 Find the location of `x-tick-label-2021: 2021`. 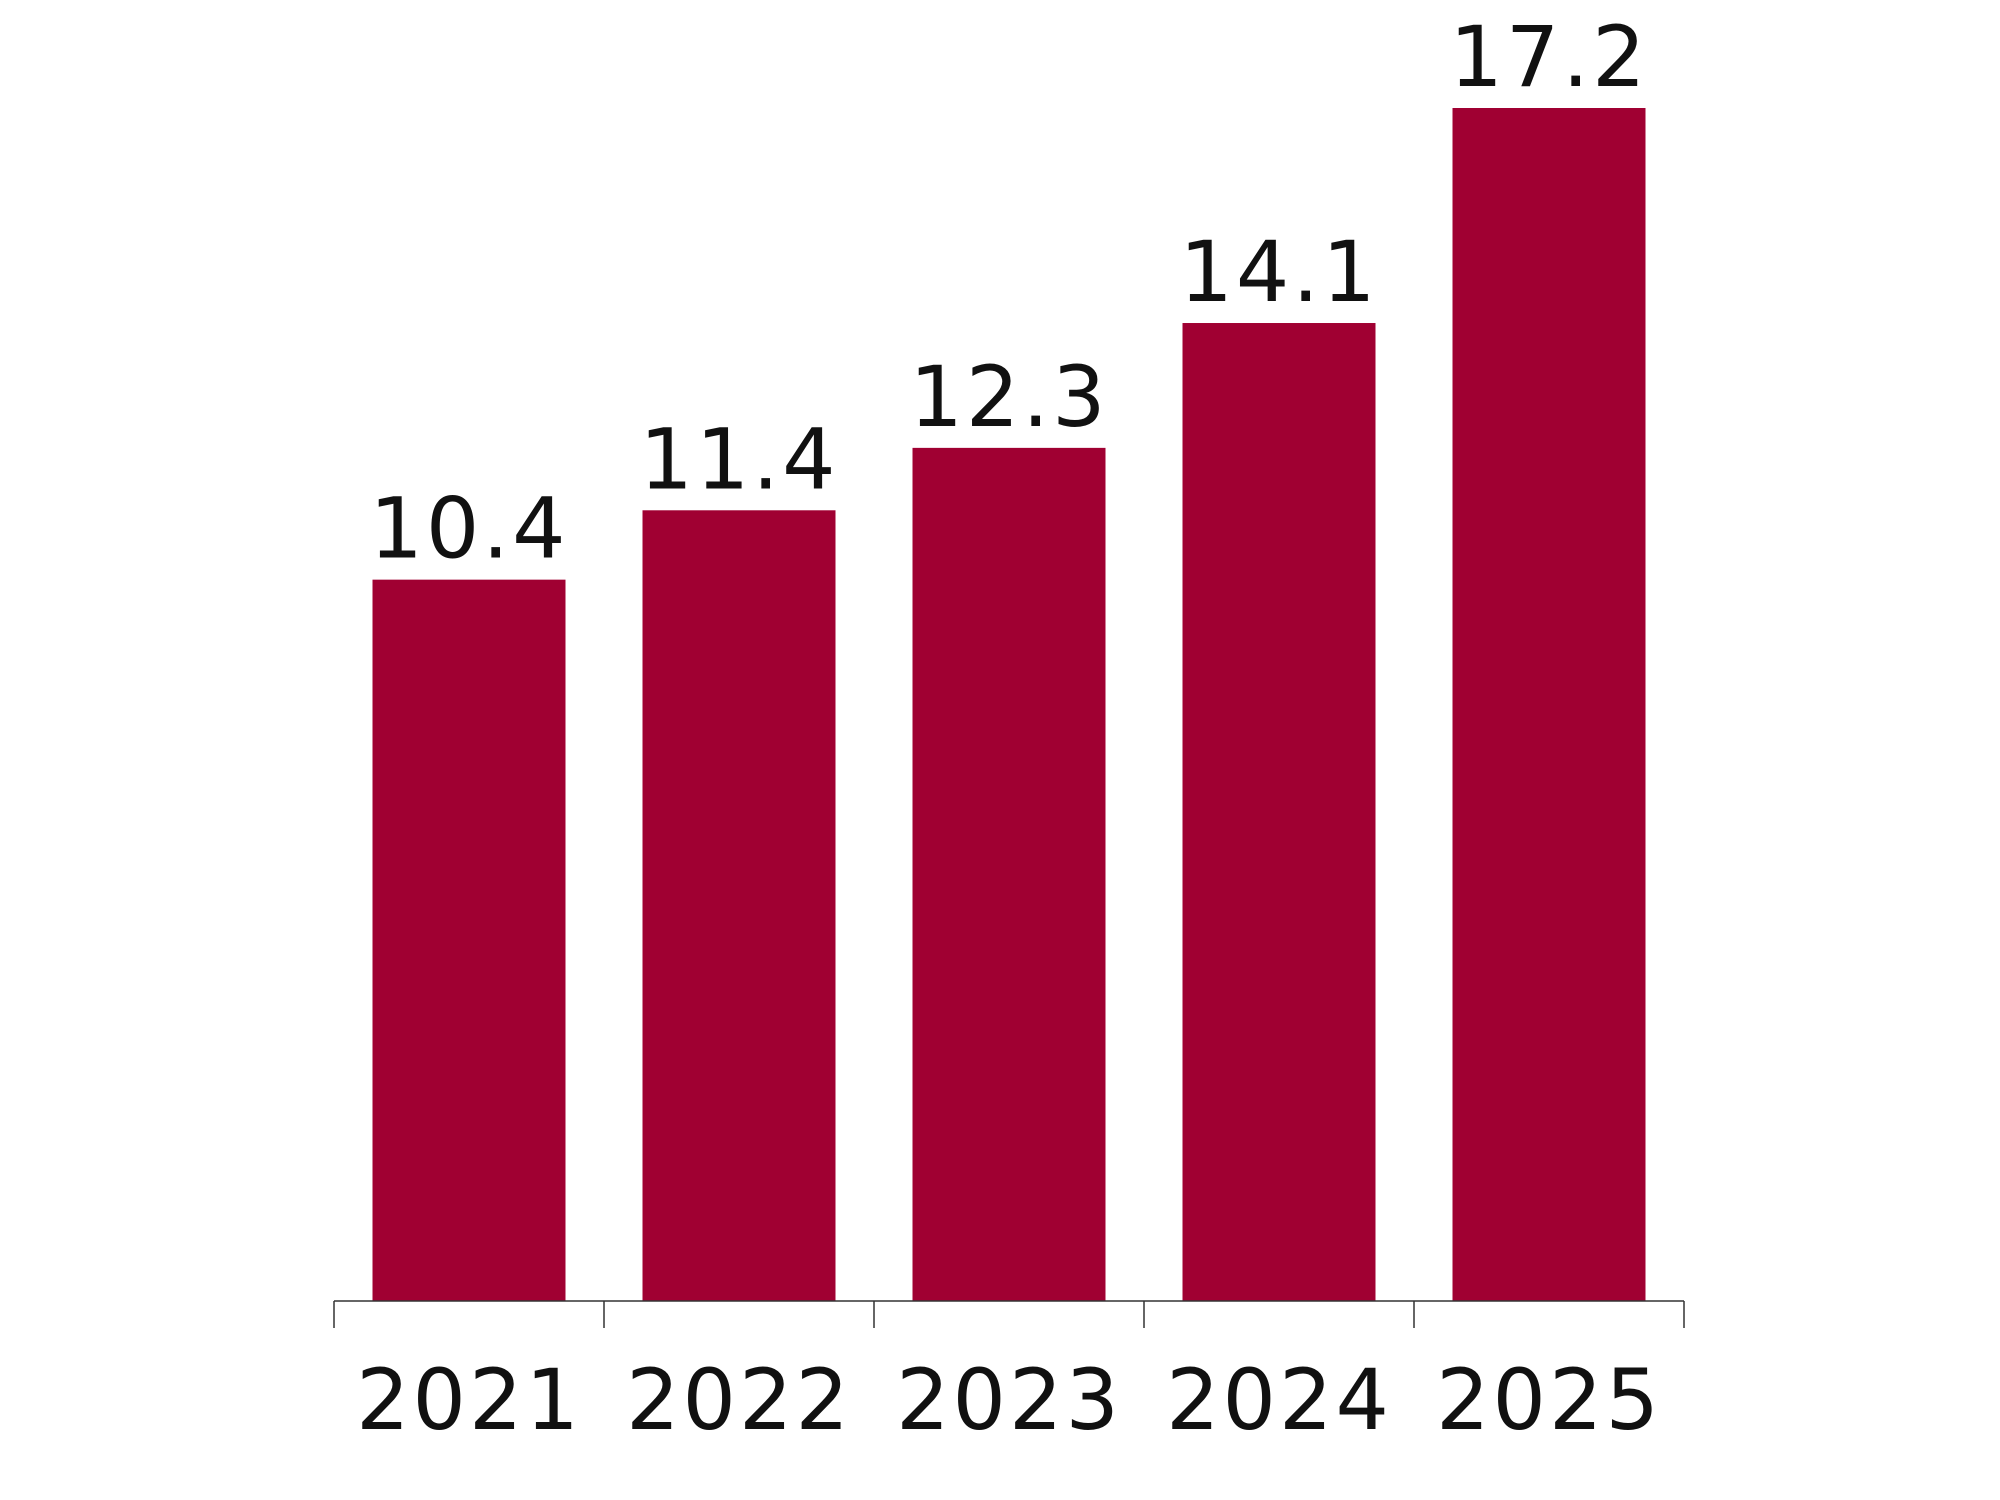

x-tick-label-2021: 2021 is located at coordinates (469, 1400).